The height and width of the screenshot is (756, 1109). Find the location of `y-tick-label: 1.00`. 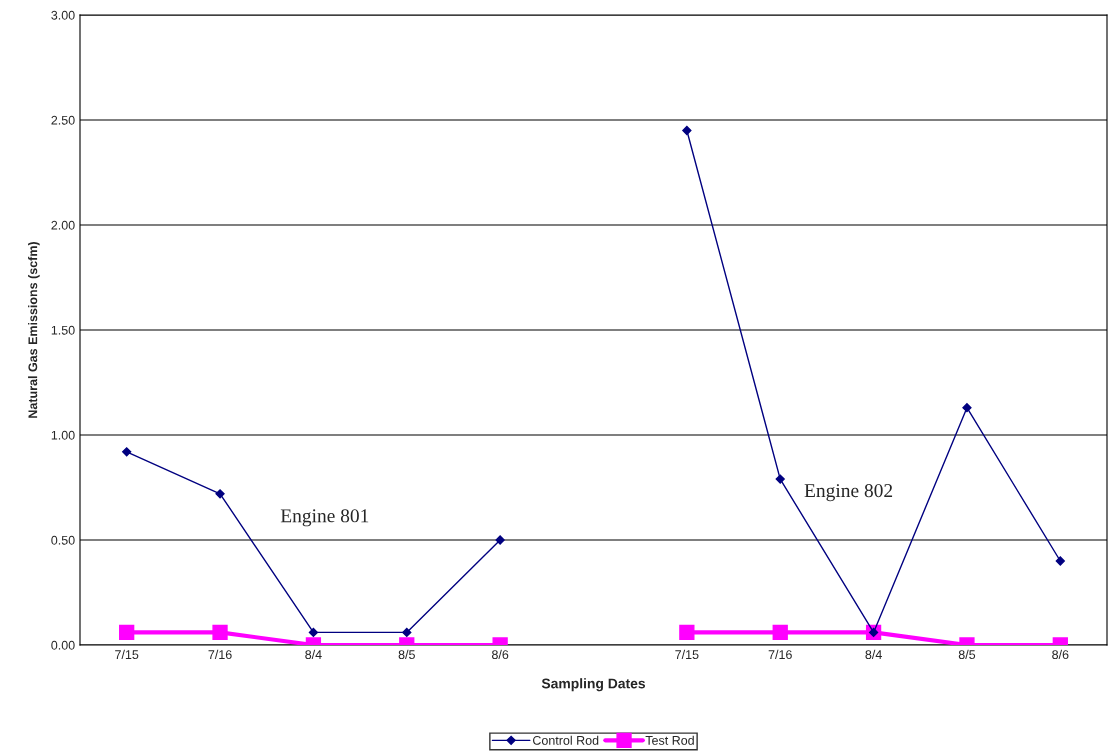

y-tick-label: 1.00 is located at coordinates (63, 435).